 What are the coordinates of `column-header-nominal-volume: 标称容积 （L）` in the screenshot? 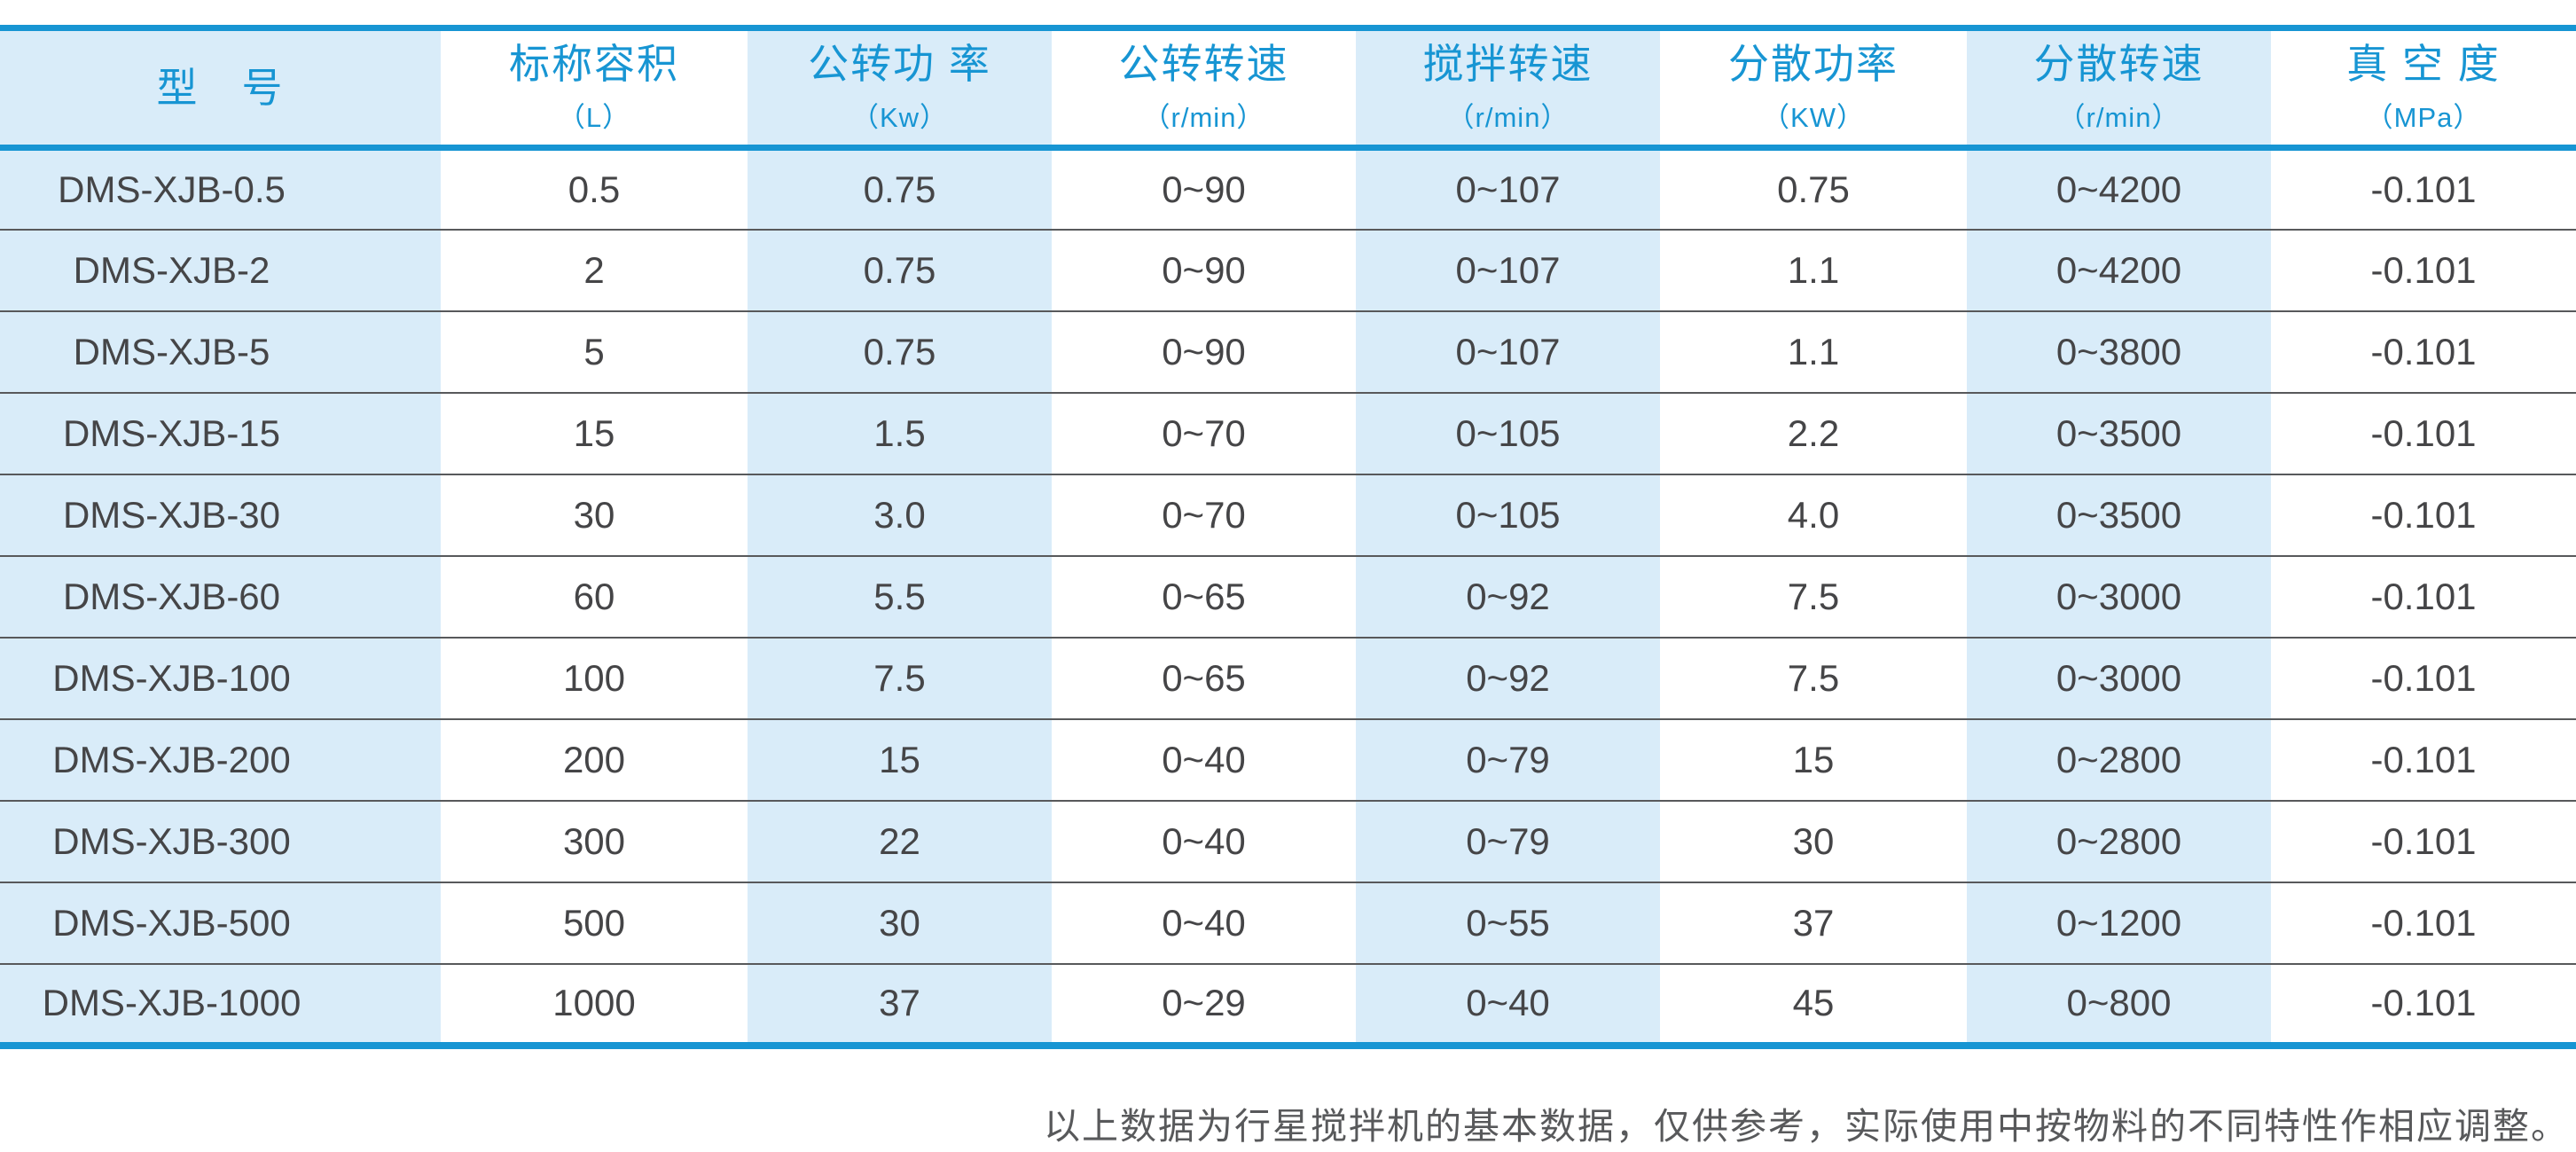 It's located at (594, 89).